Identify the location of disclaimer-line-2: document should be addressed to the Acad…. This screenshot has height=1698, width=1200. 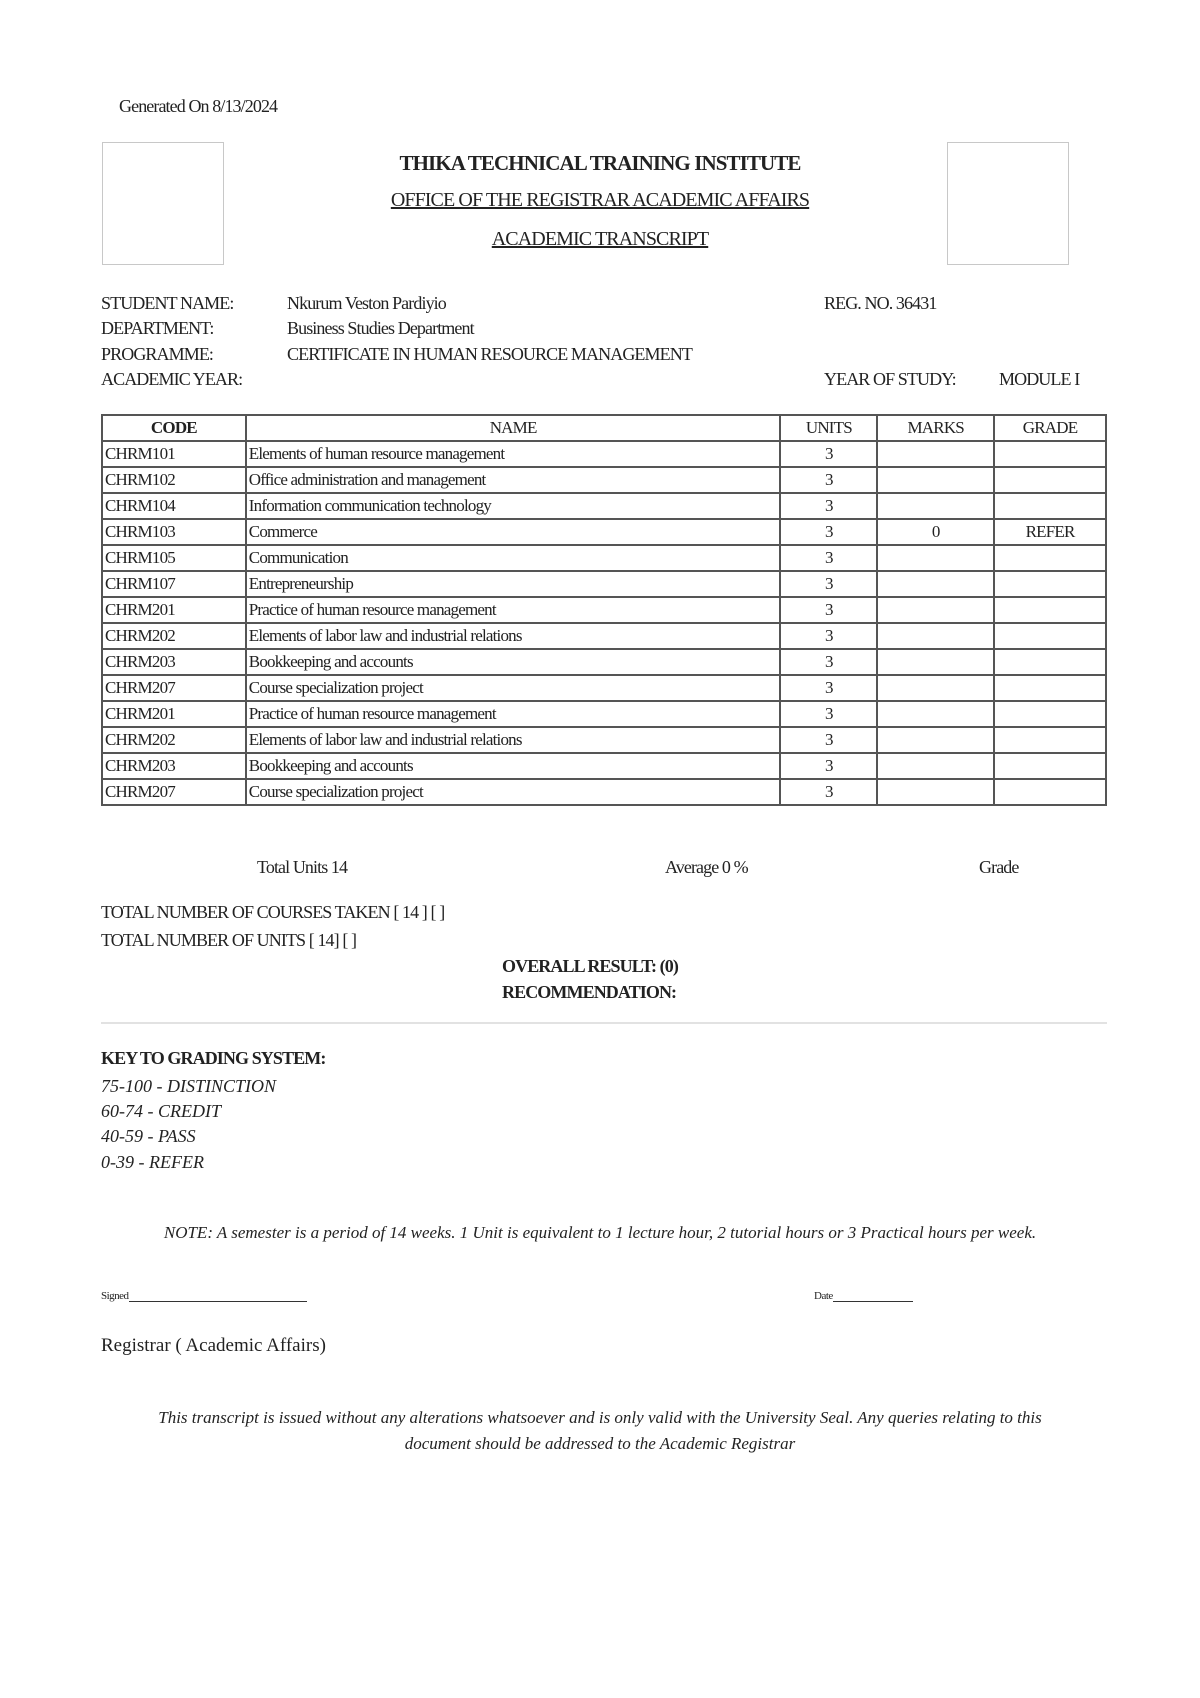
(600, 1443).